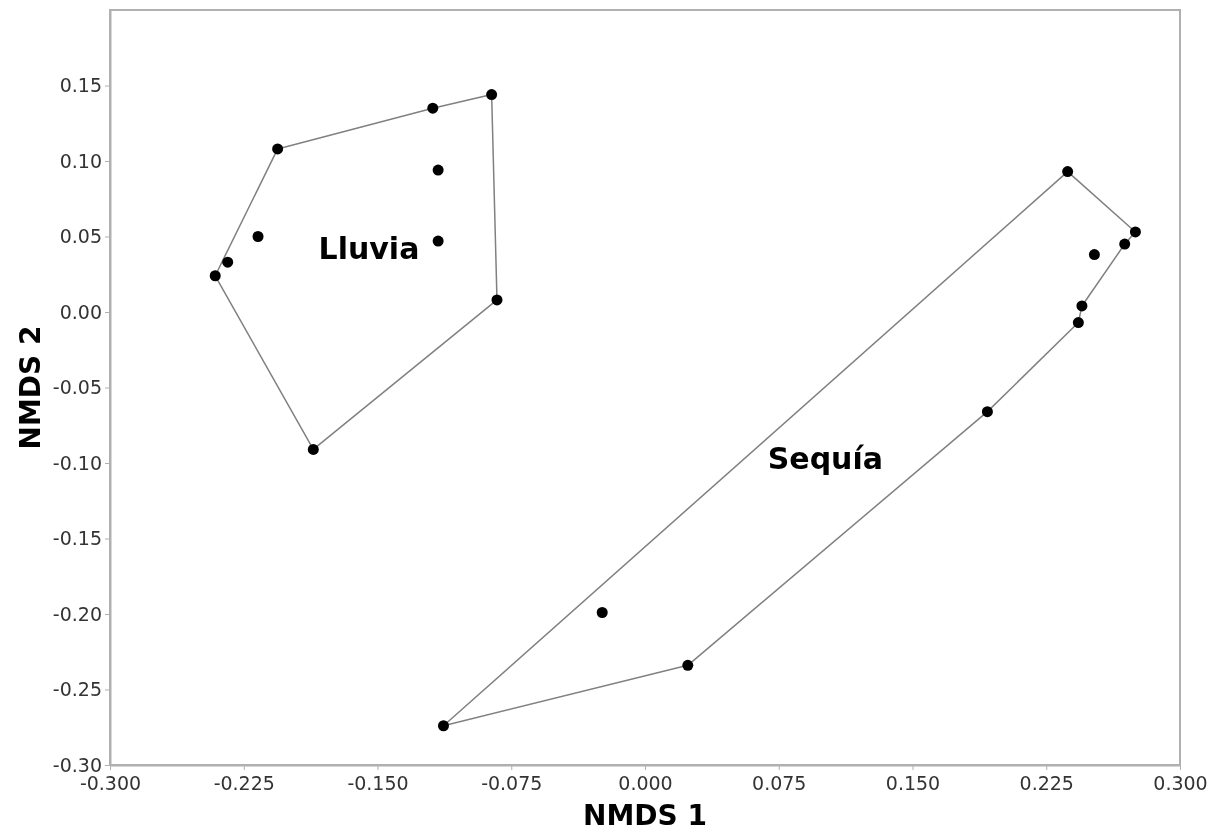 The height and width of the screenshot is (834, 1217). Describe the element at coordinates (77, 462) in the screenshot. I see `y-tick-label: -0.10` at that location.